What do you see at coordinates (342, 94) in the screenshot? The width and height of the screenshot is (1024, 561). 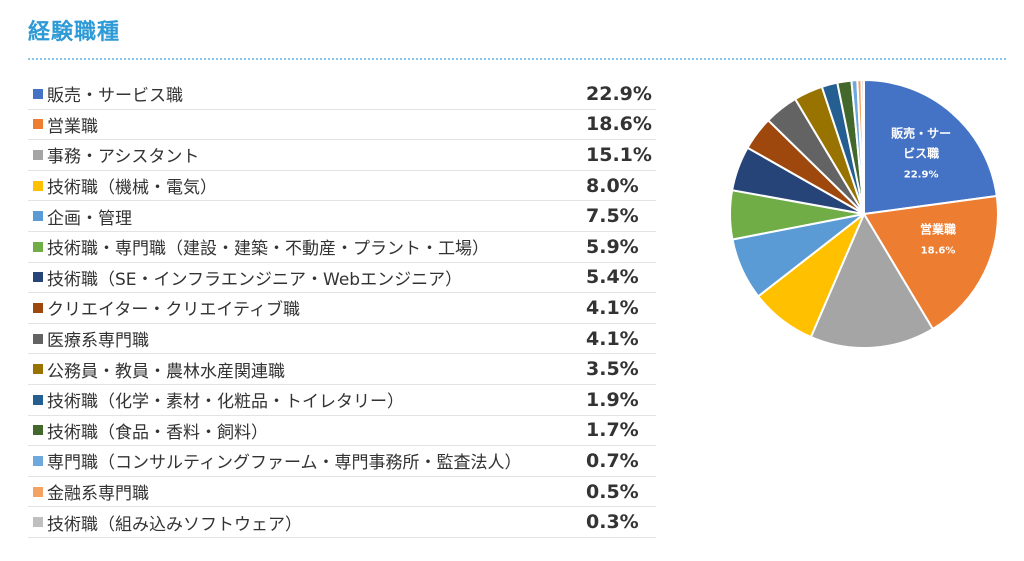 I see `table-row: 販売・サービス職 22.9%` at bounding box center [342, 94].